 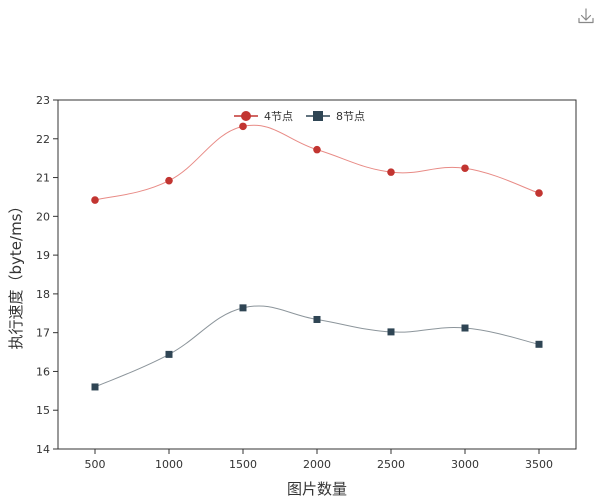 I want to click on x-tick-label: 2500, so click(x=391, y=464).